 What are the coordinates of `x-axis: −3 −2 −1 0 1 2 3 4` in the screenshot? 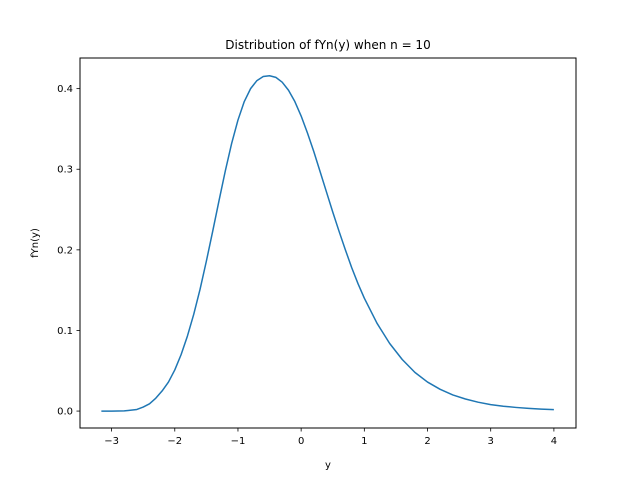 It's located at (330, 437).